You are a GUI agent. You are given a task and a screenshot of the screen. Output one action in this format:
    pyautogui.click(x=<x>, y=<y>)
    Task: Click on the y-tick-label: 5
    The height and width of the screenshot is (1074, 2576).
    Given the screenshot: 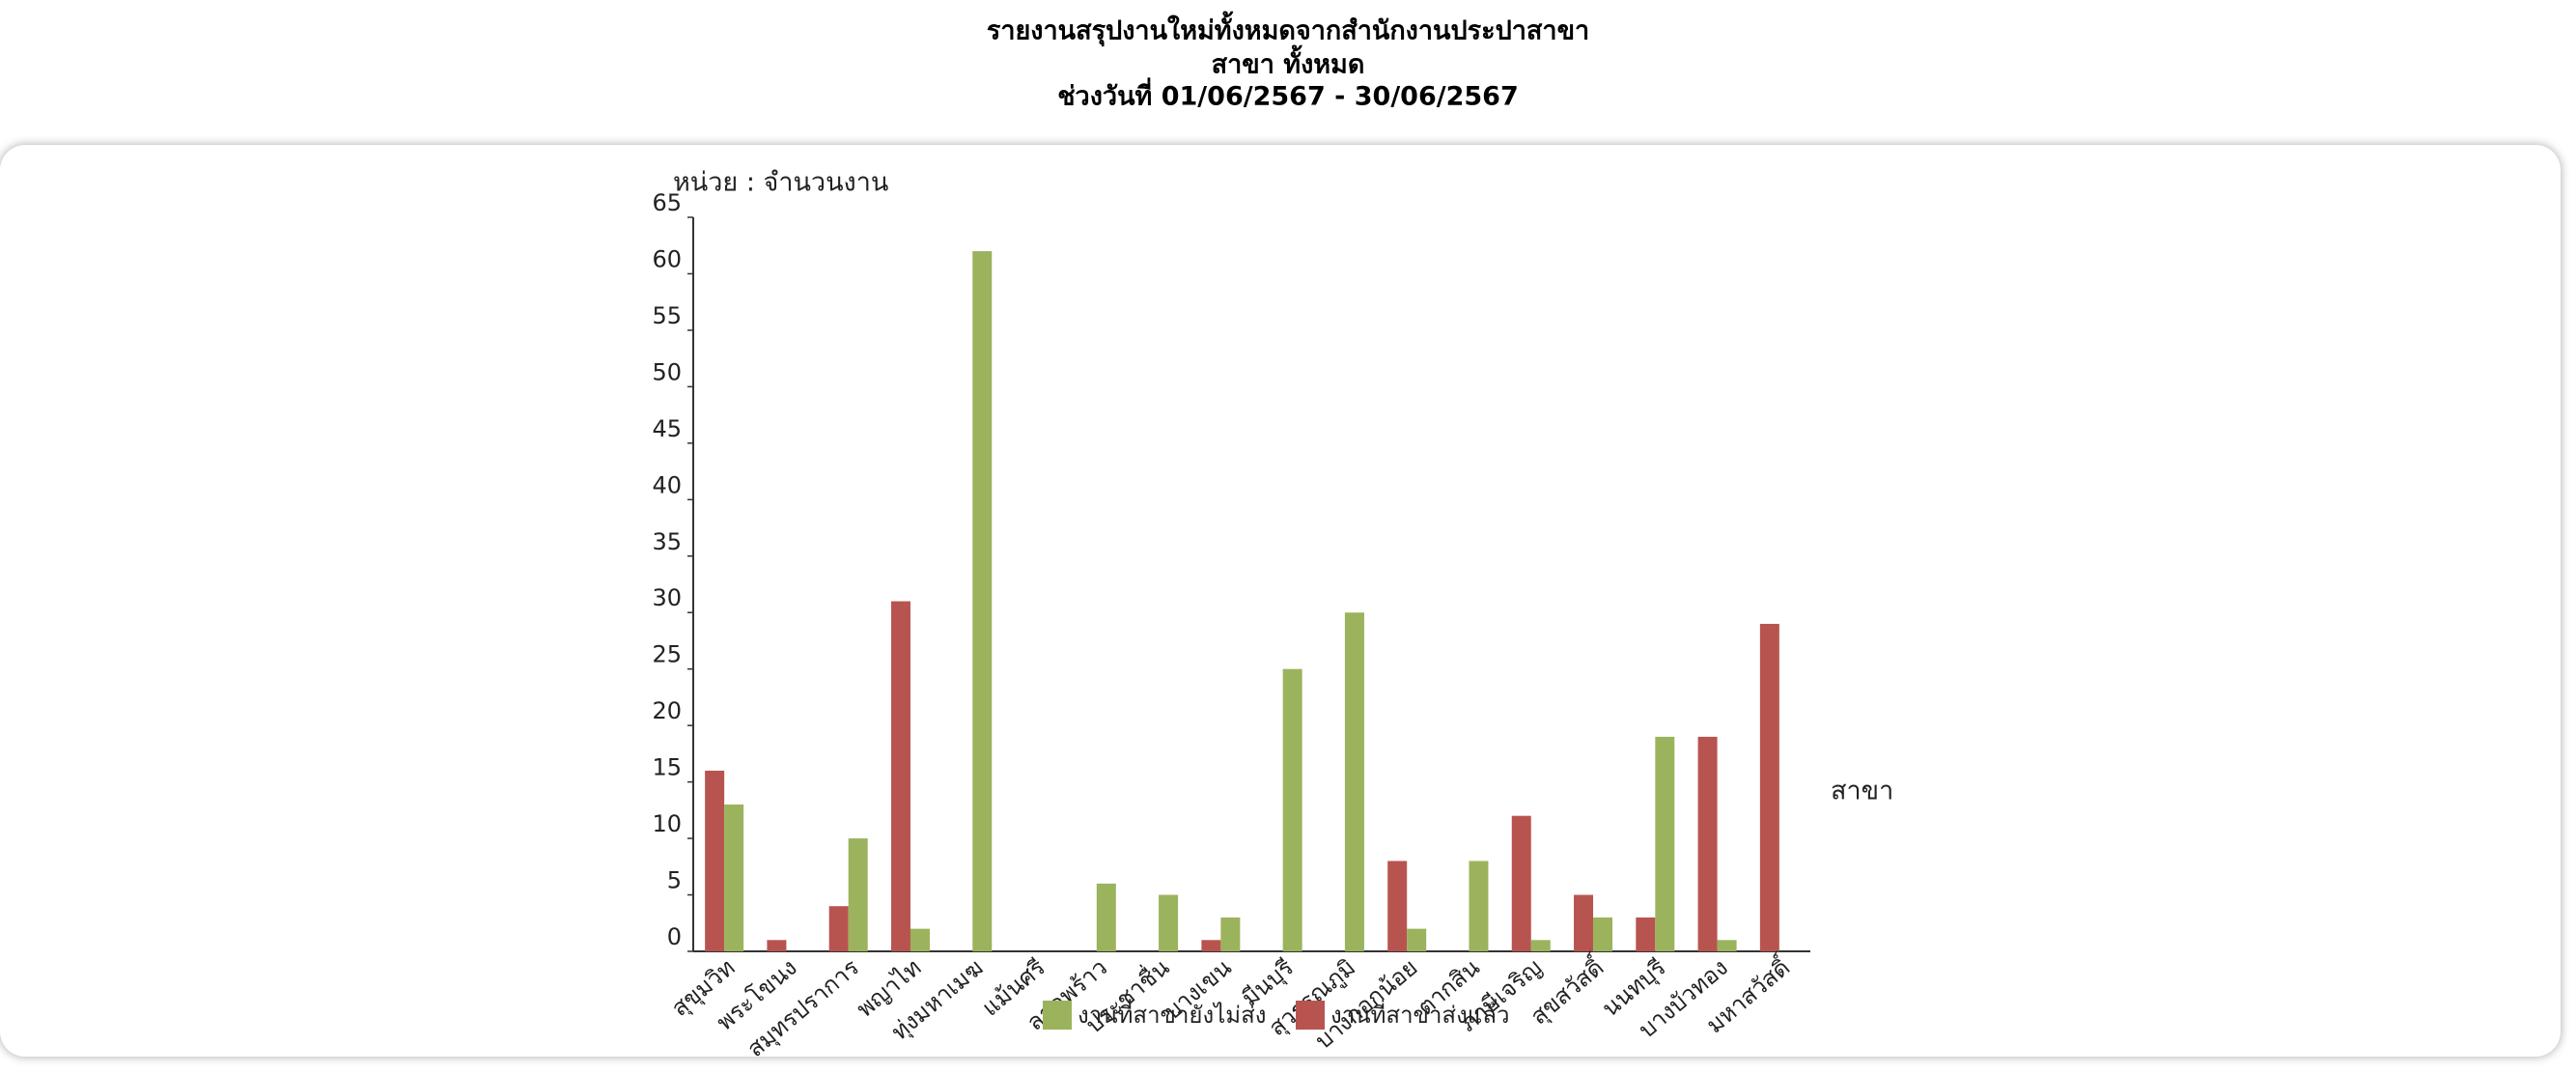 What is the action you would take?
    pyautogui.click(x=675, y=880)
    